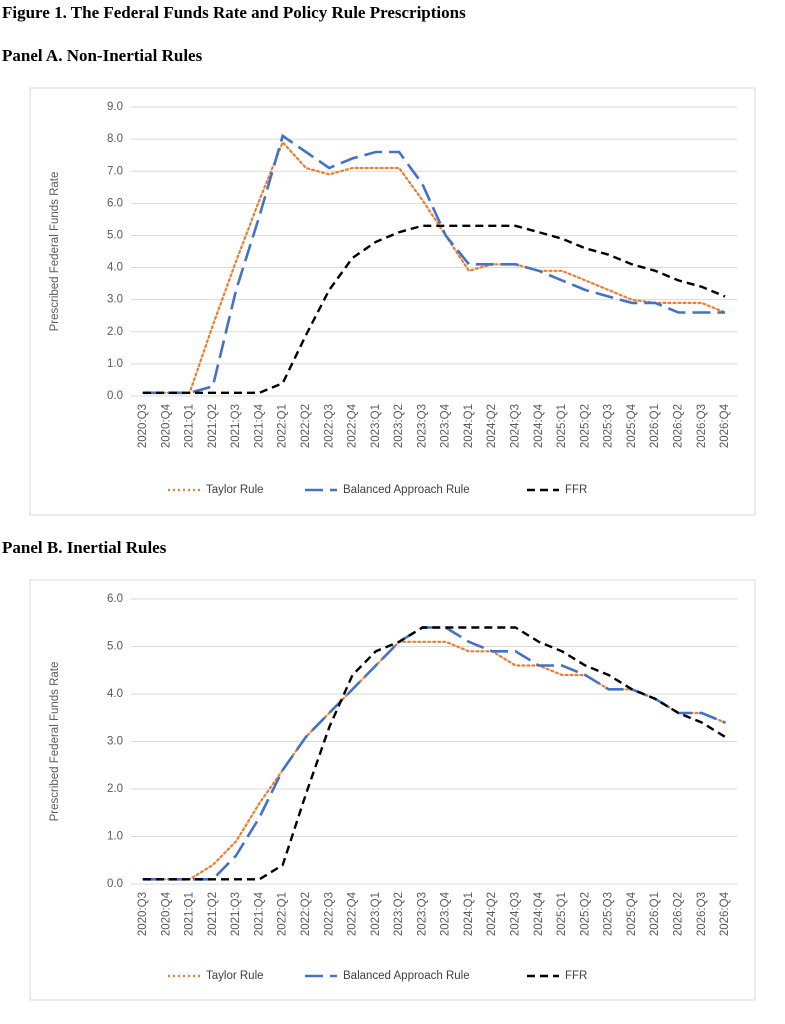 The image size is (785, 1024). I want to click on y-tick-label: 7.0, so click(115, 171).